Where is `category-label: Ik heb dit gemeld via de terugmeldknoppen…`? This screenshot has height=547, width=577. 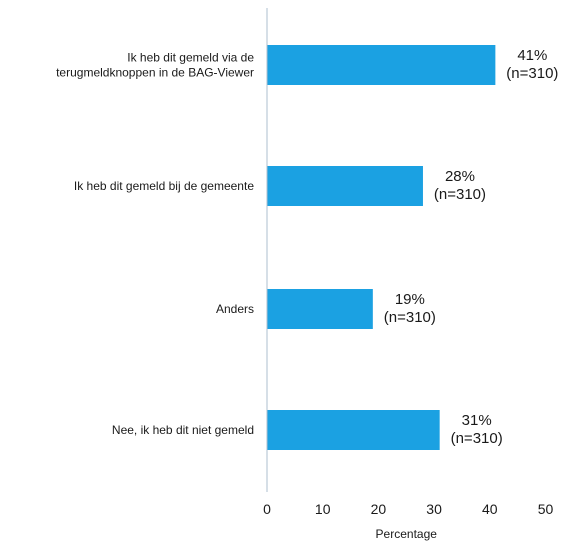 category-label: Ik heb dit gemeld via de terugmeldknoppen… is located at coordinates (155, 65).